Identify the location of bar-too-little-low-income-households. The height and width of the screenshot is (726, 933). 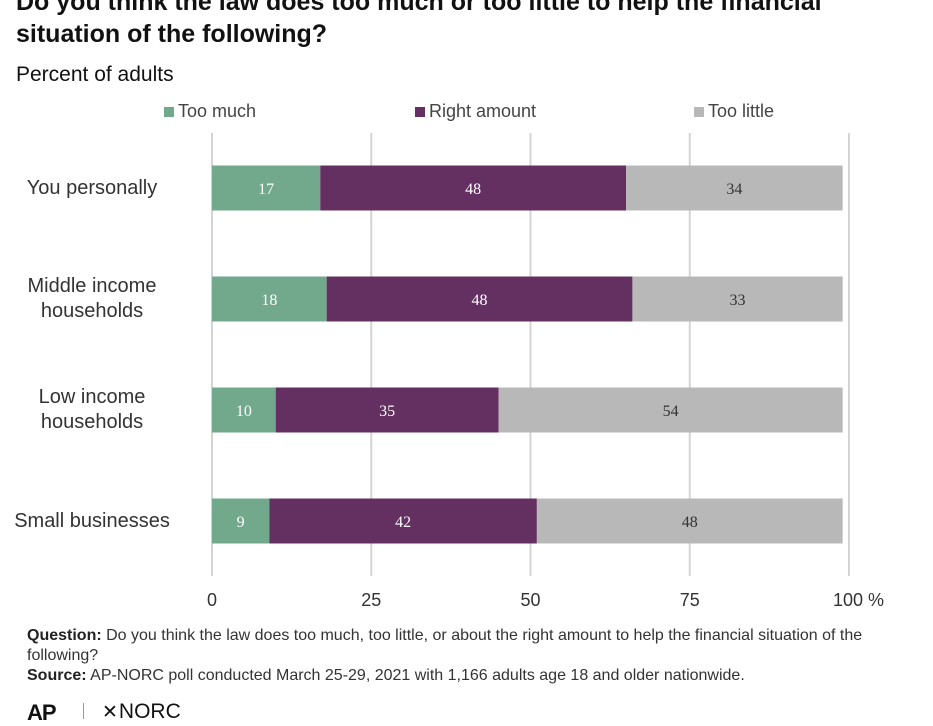
(670, 410).